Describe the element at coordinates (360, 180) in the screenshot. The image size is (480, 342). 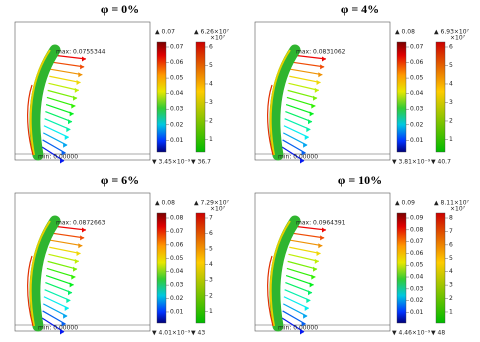
I see `panel-title: φ = 10%` at that location.